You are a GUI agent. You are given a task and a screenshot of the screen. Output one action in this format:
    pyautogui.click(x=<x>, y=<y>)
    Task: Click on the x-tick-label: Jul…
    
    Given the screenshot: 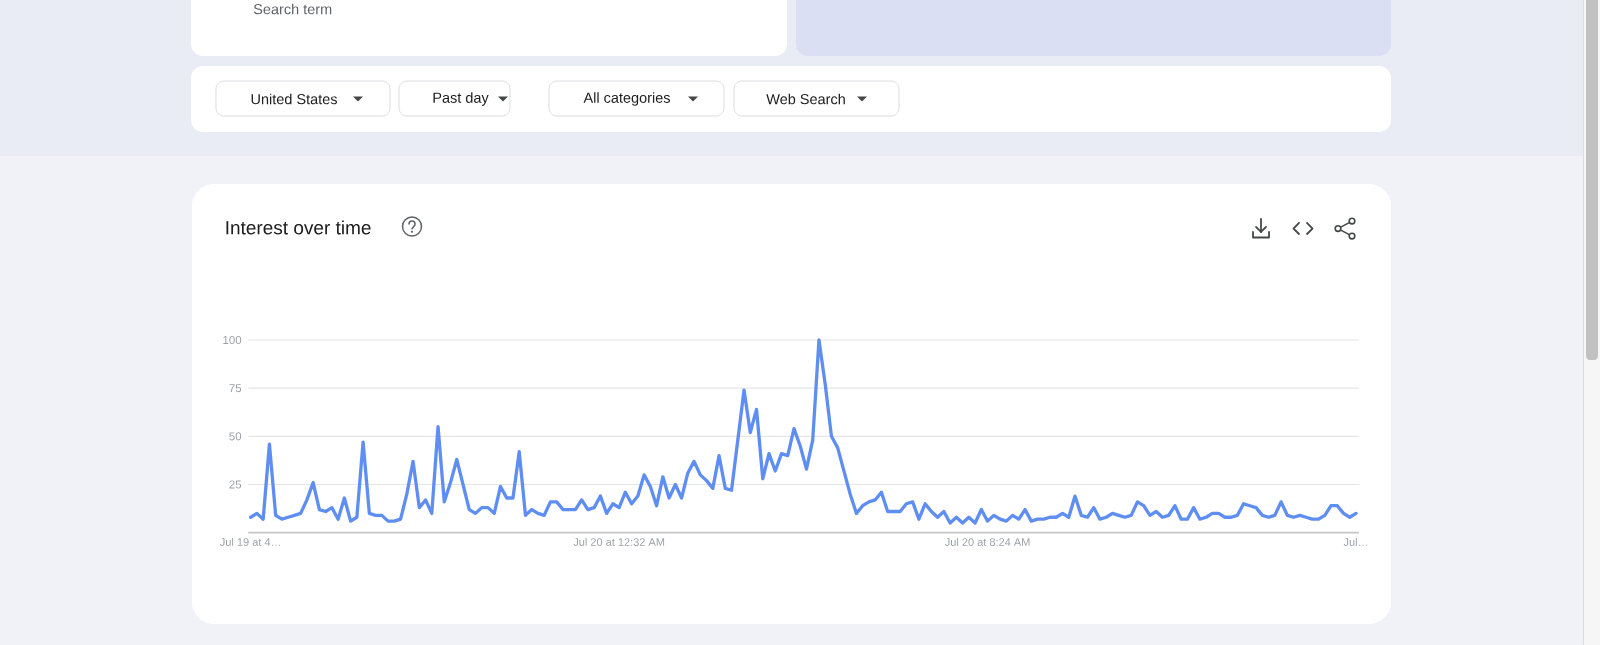 What is the action you would take?
    pyautogui.click(x=1355, y=541)
    